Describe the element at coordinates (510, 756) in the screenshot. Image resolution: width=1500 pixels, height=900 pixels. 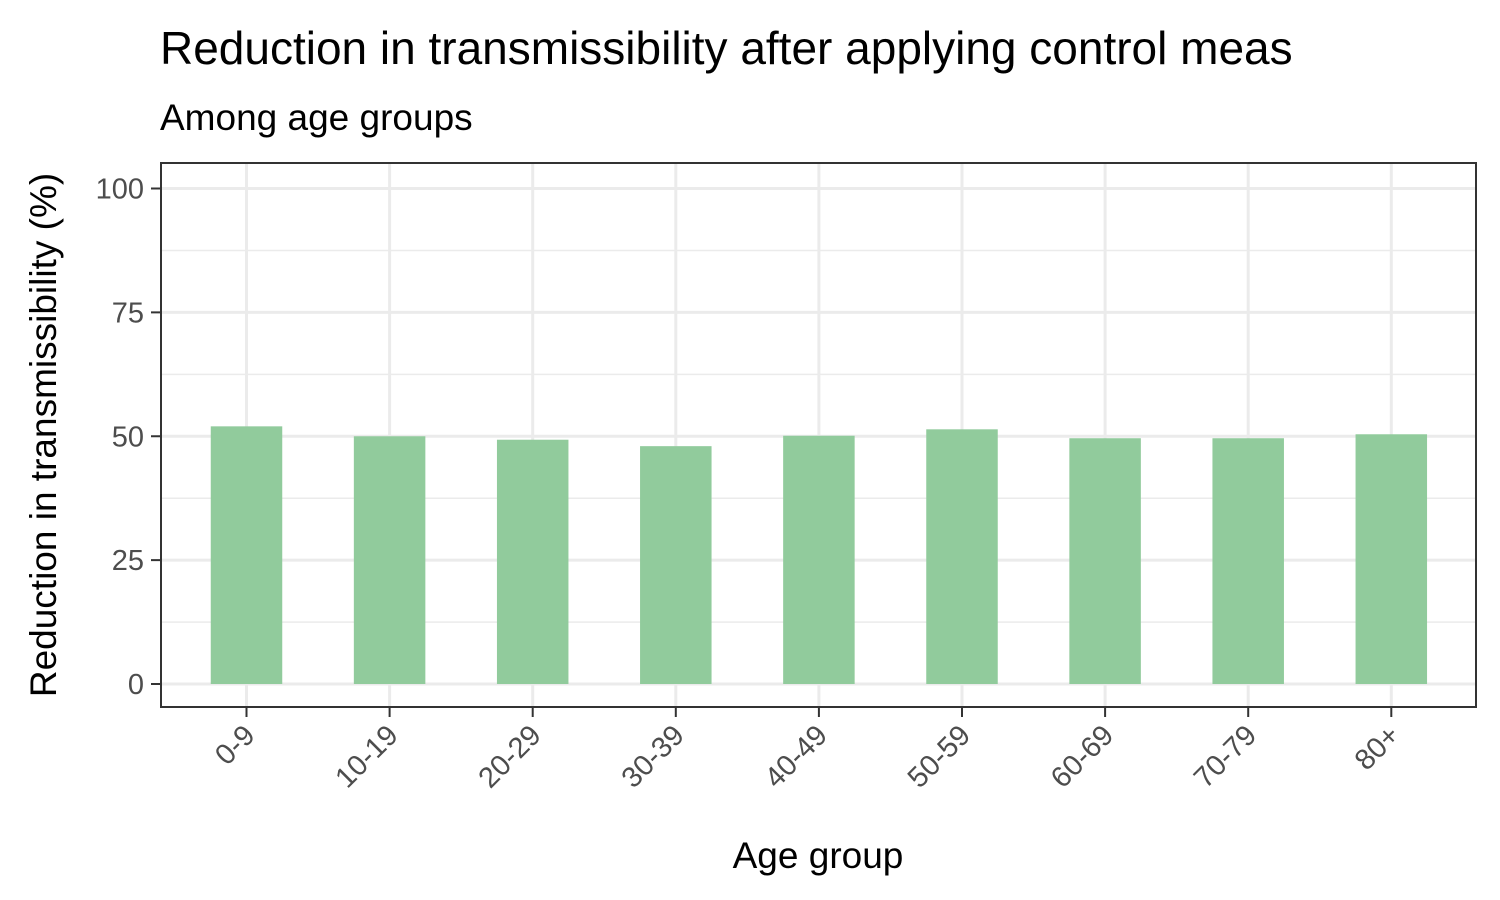
I see `x-tick-label: 20-29` at that location.